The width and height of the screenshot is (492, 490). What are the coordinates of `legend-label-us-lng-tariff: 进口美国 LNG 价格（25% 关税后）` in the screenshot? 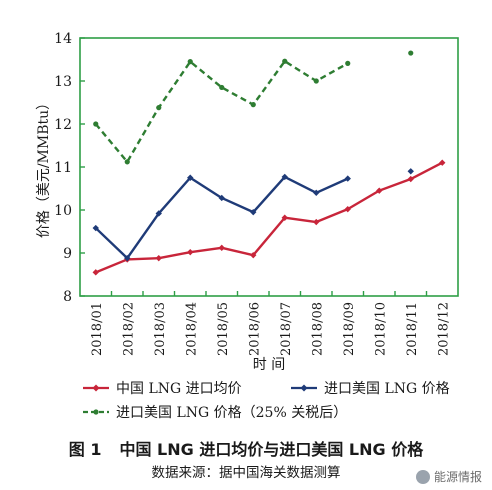 It's located at (232, 413).